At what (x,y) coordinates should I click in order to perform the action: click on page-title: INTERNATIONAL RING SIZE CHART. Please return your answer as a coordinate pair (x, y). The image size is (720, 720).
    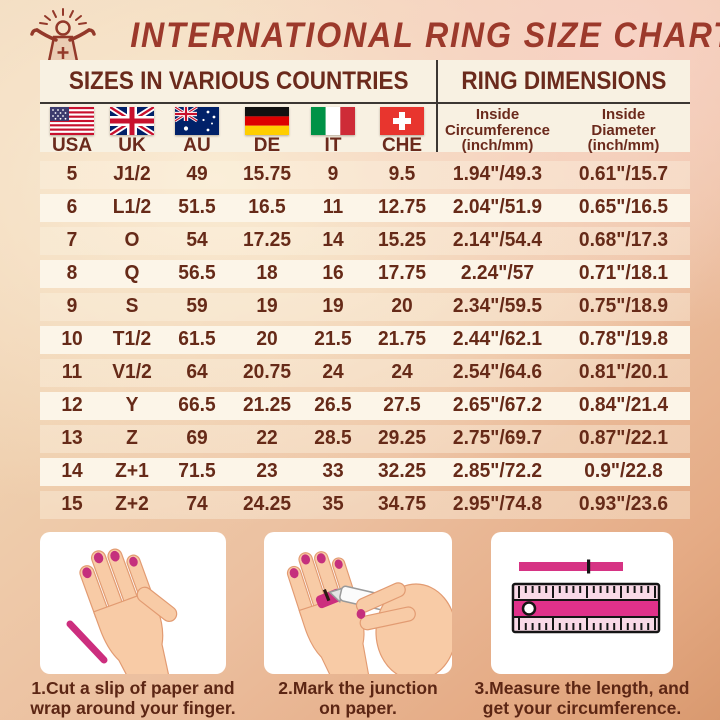
    Looking at the image, I should click on (412, 36).